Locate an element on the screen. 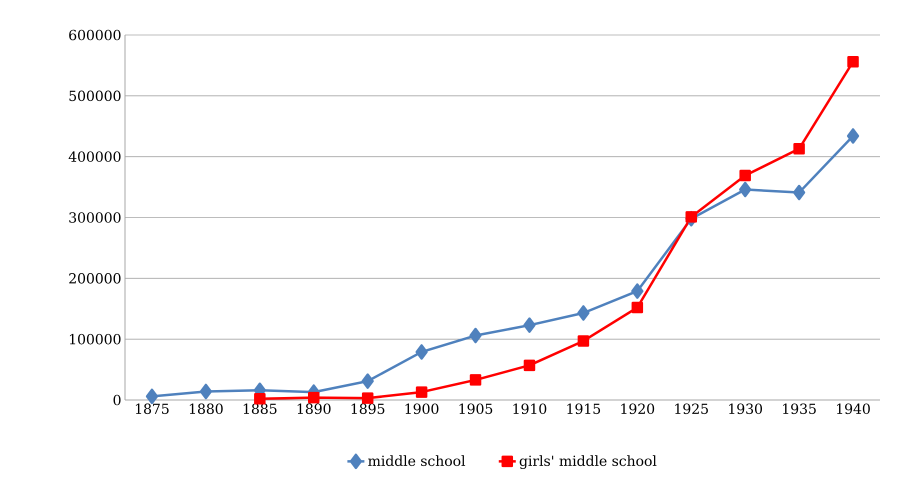 The width and height of the screenshot is (902, 490). x-tick-label: 1930 is located at coordinates (745, 409).